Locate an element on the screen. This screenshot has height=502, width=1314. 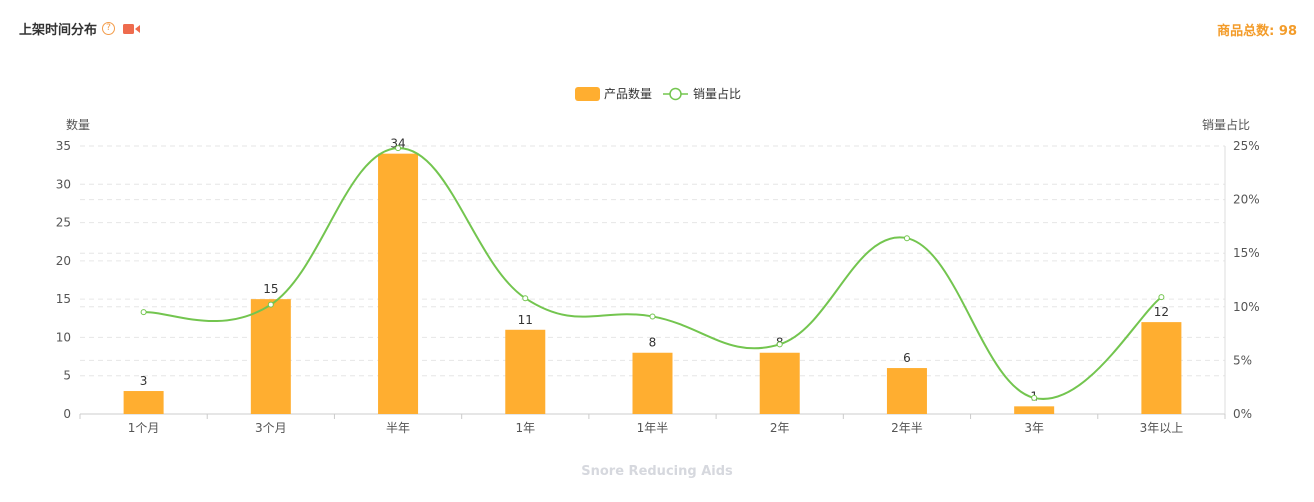
product-total: 商品总数: 98 is located at coordinates (1257, 29).